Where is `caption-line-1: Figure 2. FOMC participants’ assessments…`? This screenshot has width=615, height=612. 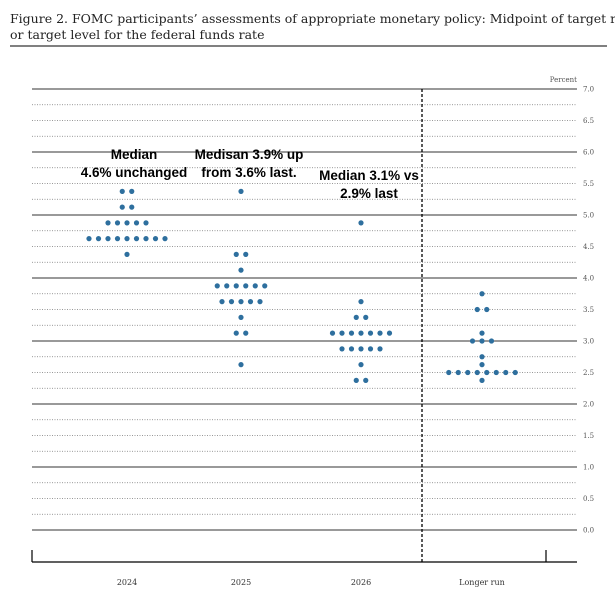
caption-line-1: Figure 2. FOMC participants’ assessments… is located at coordinates (312, 18).